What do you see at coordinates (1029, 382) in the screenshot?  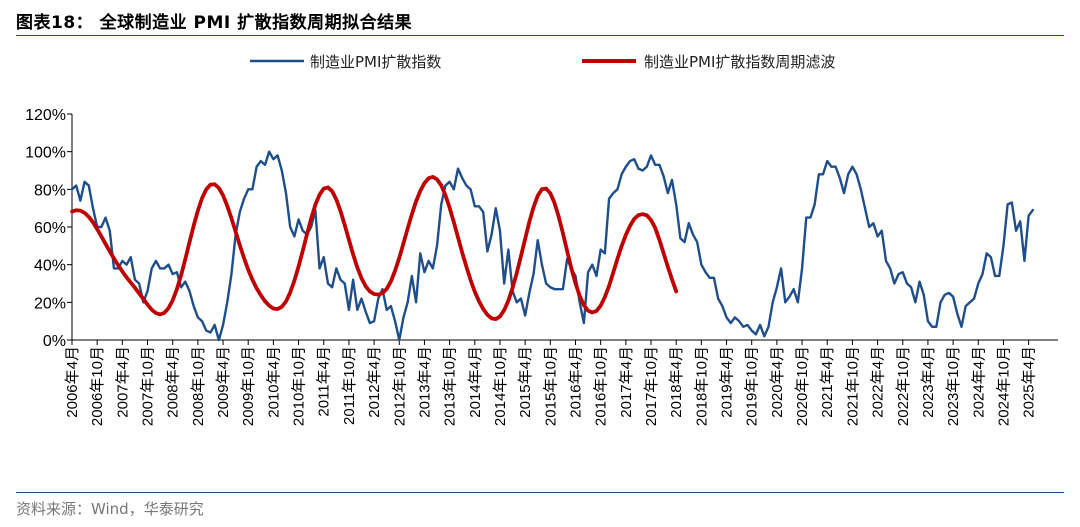 I see `x-tick-label: 2025年4月` at bounding box center [1029, 382].